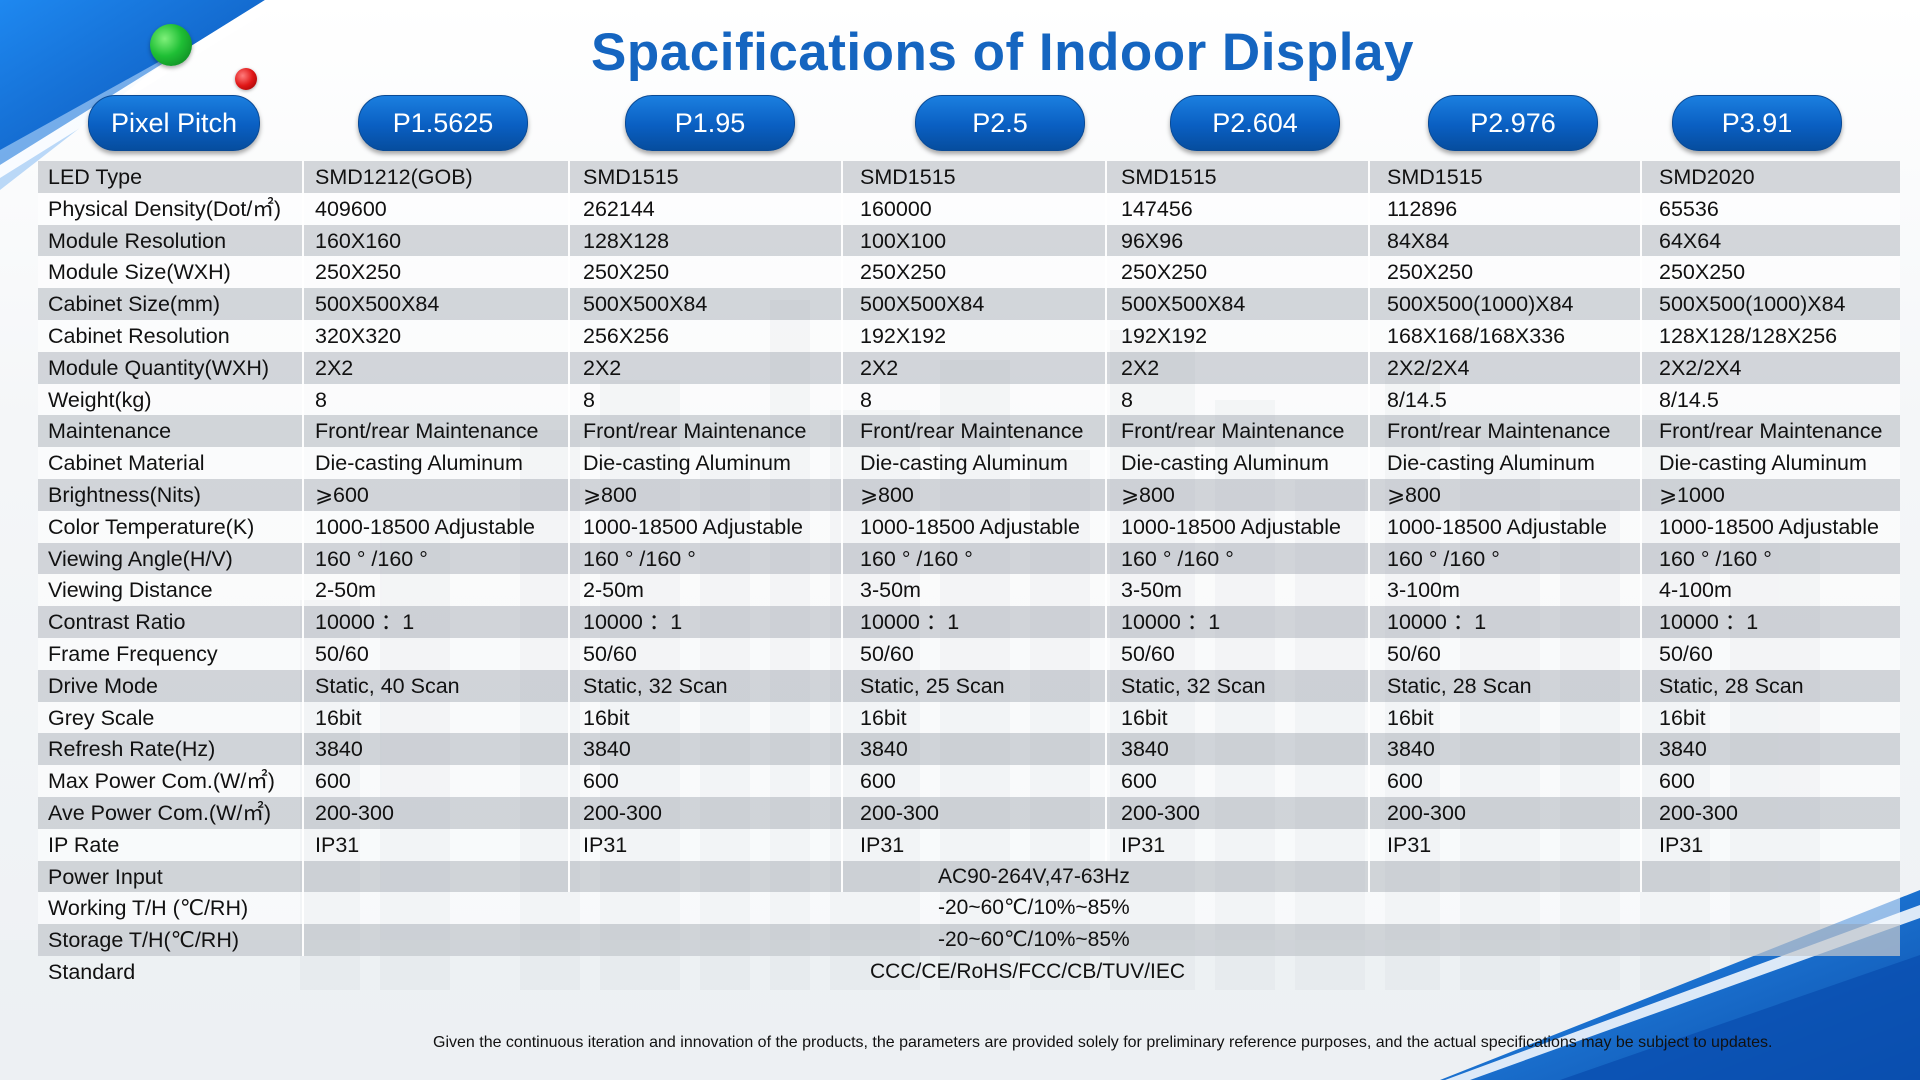 The width and height of the screenshot is (1920, 1080). What do you see at coordinates (1707, 177) in the screenshot?
I see `table-cell: SMD2020` at bounding box center [1707, 177].